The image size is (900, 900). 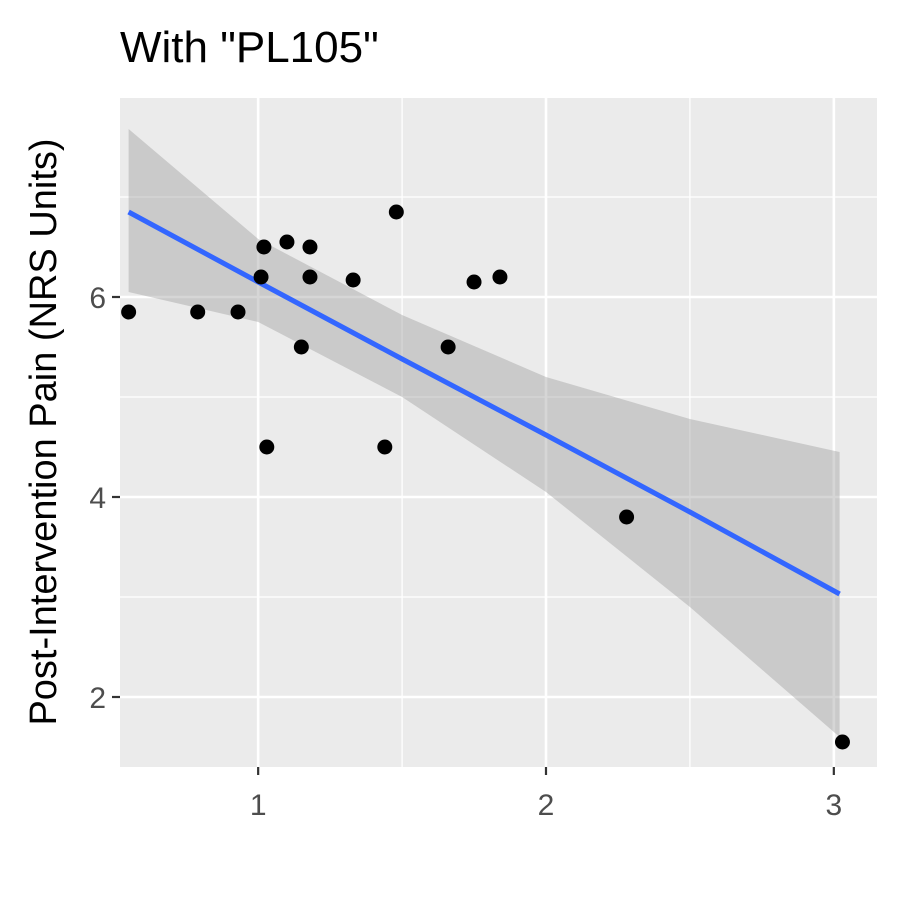 I want to click on y-tick-label: 6, so click(x=97, y=298).